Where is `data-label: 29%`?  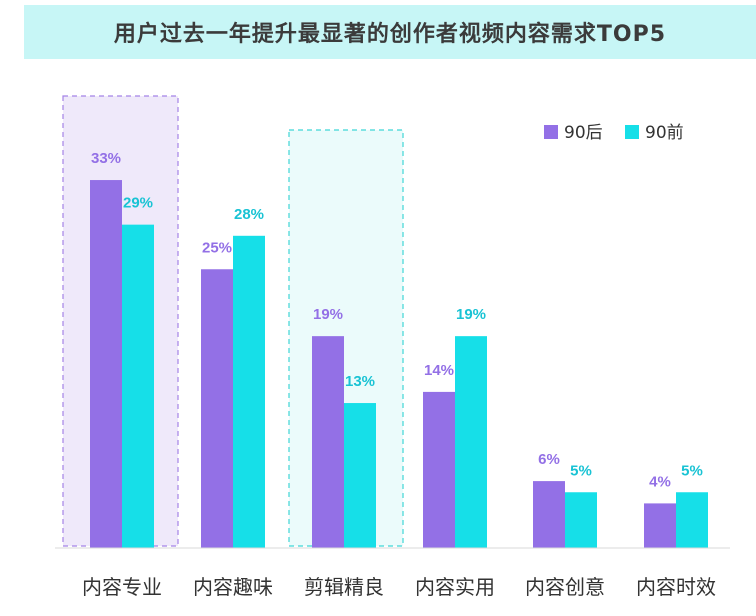
data-label: 29% is located at coordinates (138, 203).